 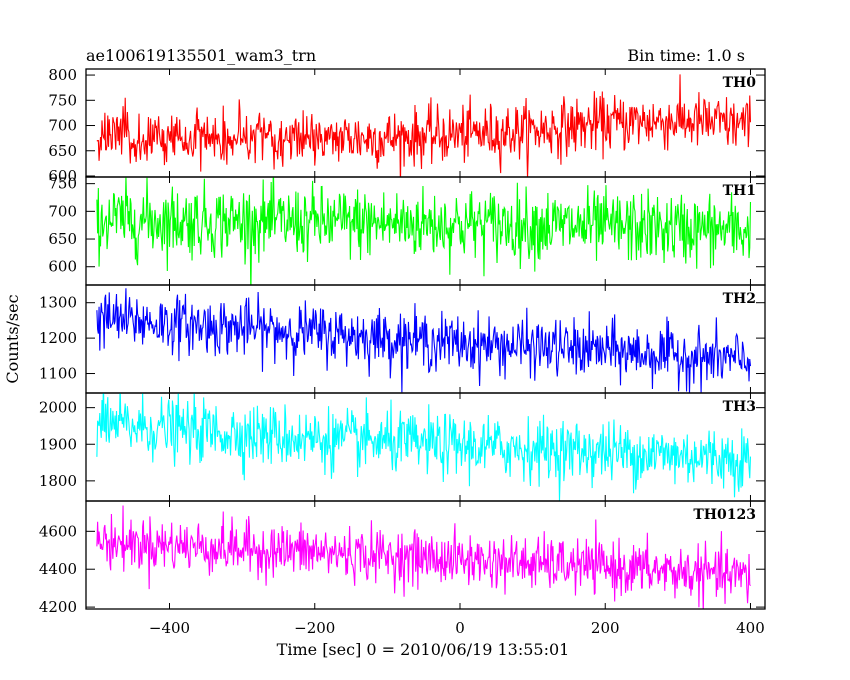 I want to click on panel-th1: 600 650 700 750 TH1, so click(x=407, y=230).